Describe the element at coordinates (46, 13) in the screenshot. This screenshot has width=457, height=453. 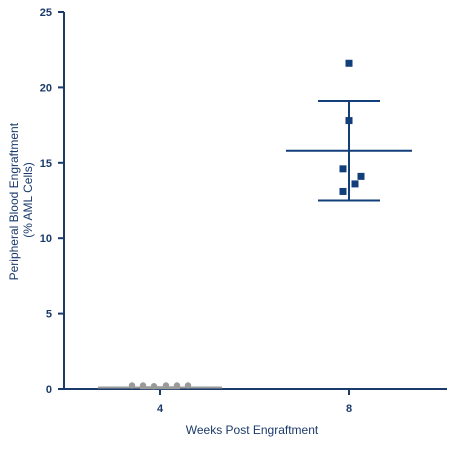
I see `y-tick-label-25: 25` at that location.